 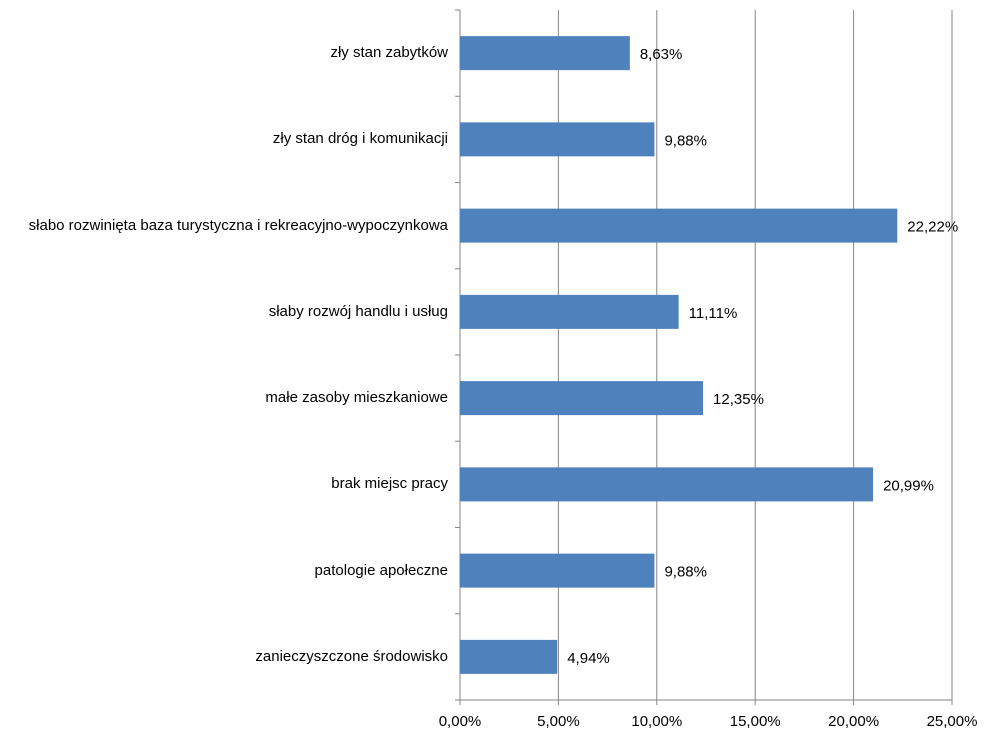 What do you see at coordinates (389, 53) in the screenshot?
I see `y-tick-label: zły stan zabytków` at bounding box center [389, 53].